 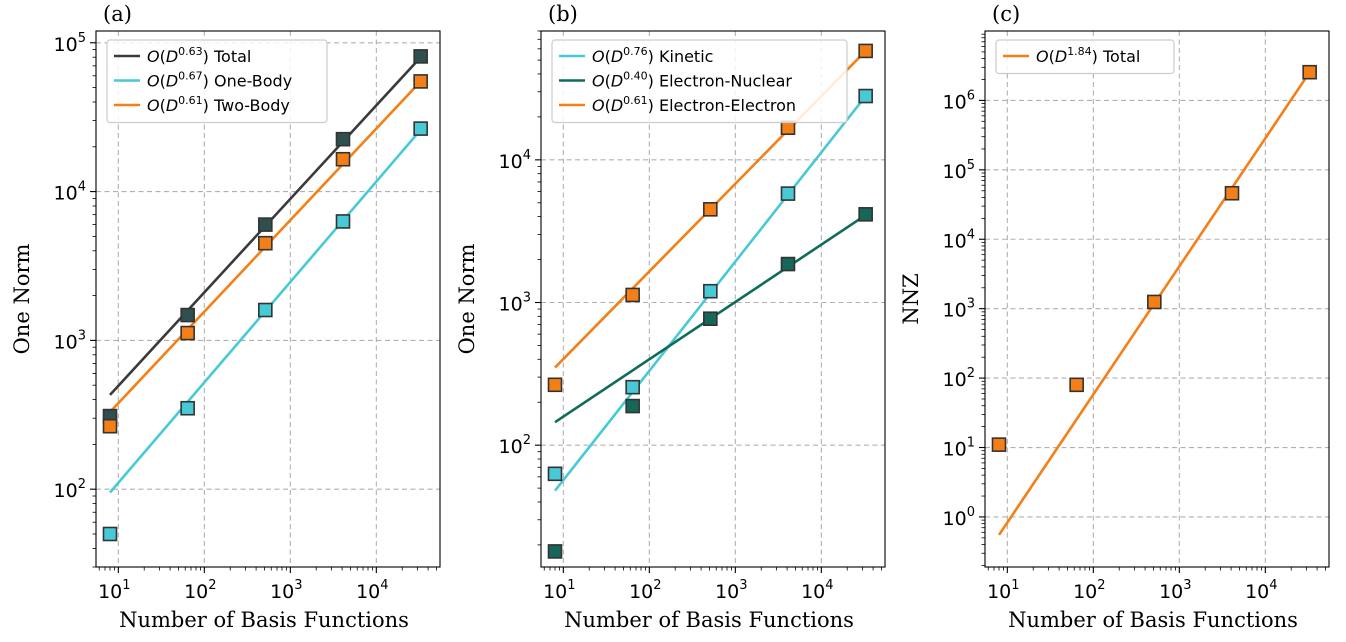 I want to click on legend-entry: O(D1.84) Total, so click(x=1088, y=55).